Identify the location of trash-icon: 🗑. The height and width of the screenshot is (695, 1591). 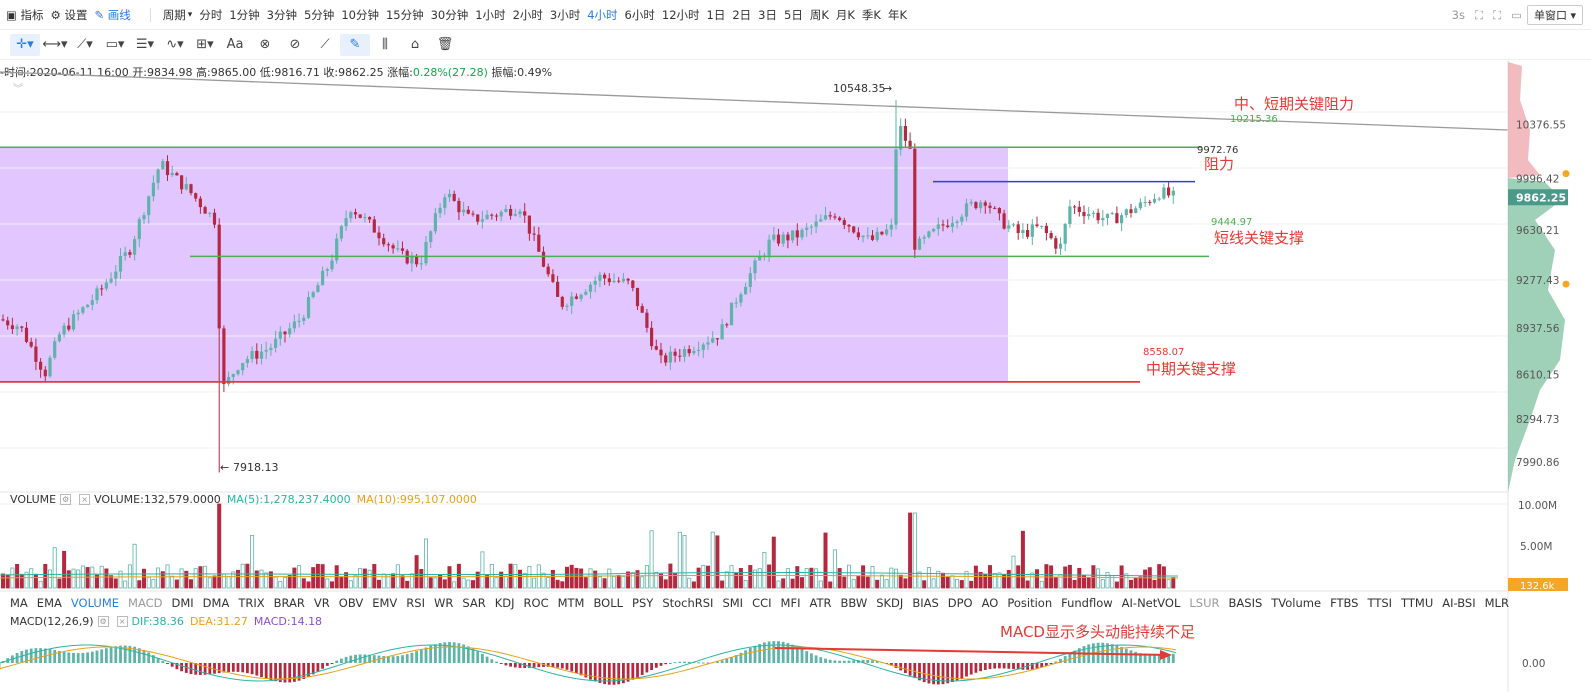
(445, 44).